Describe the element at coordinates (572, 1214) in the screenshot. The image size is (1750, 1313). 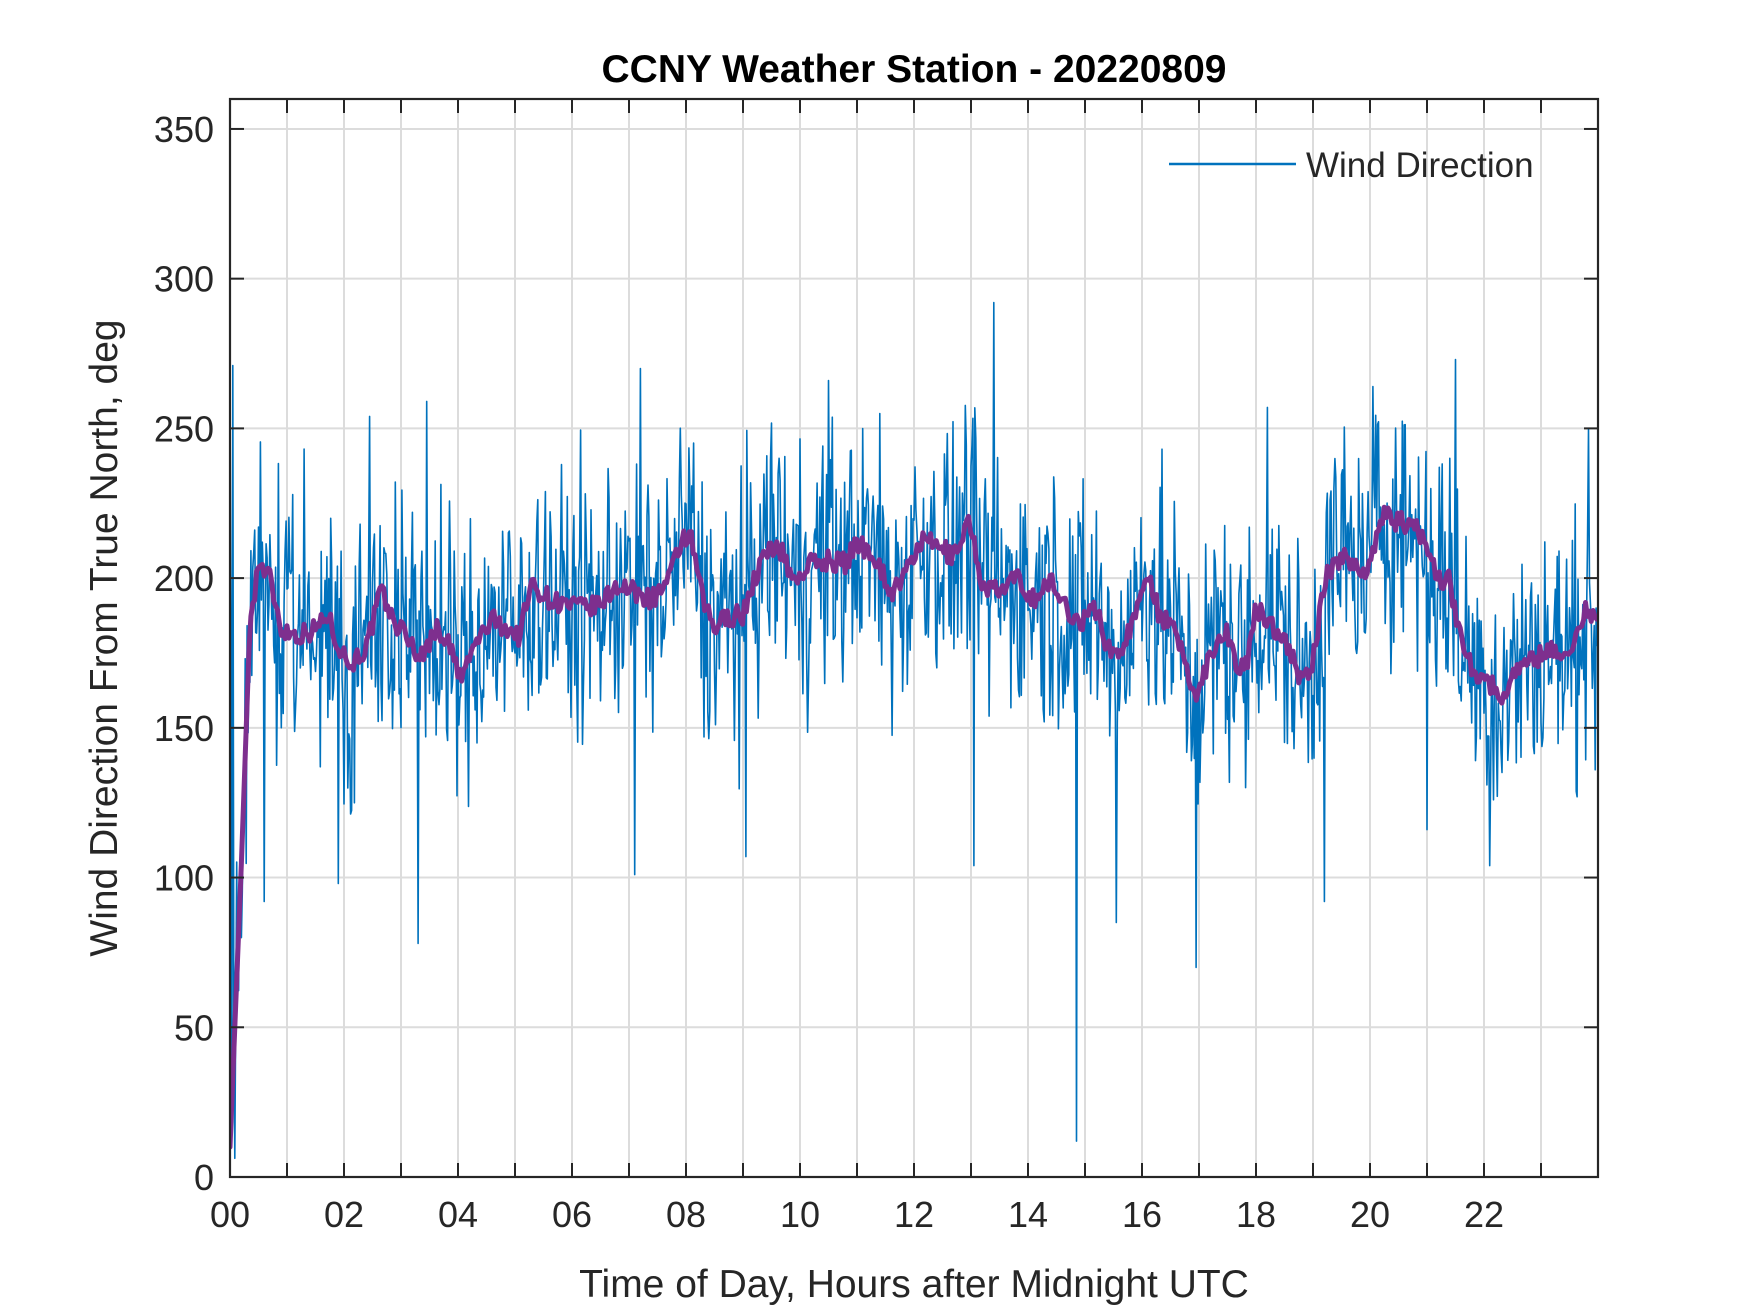
I see `x-tick-label: 06` at that location.